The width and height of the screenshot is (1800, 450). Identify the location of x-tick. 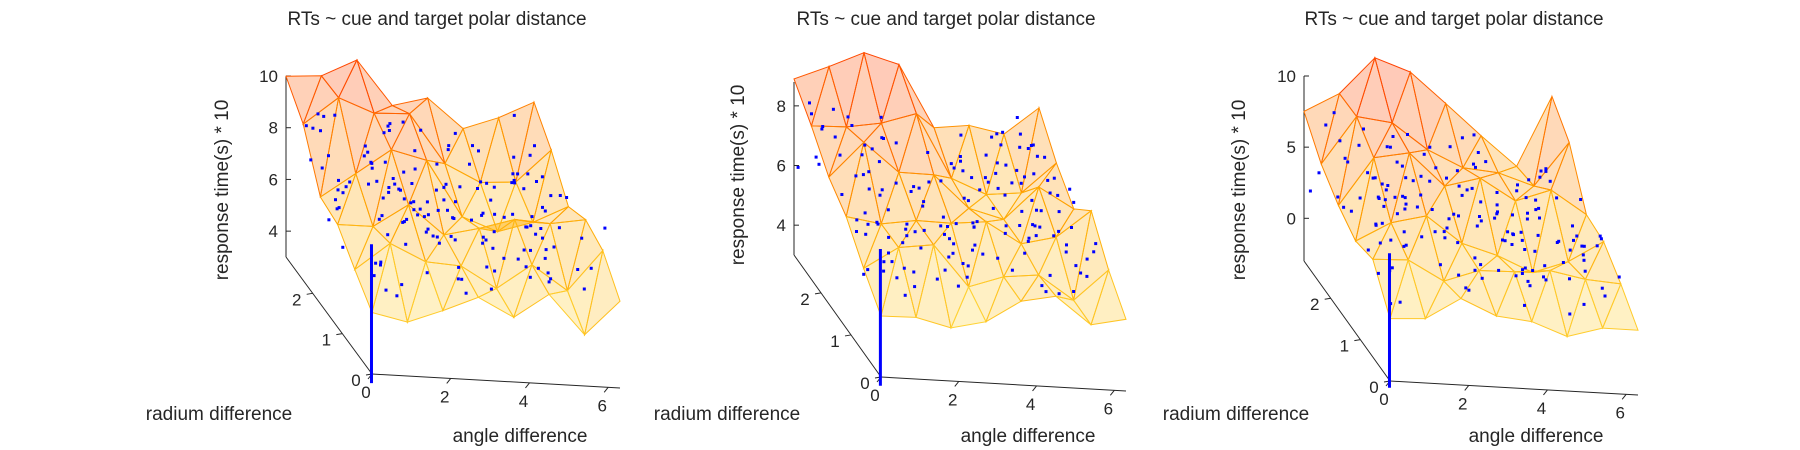
(1467, 388).